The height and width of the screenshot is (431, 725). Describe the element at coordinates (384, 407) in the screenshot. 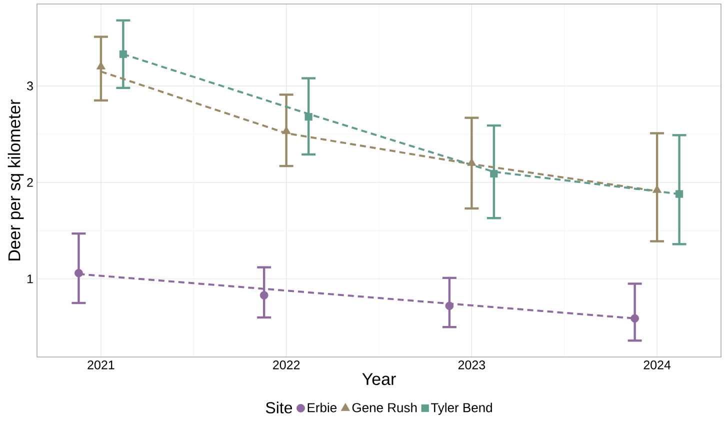

I see `legend-label: Gene Rush` at that location.